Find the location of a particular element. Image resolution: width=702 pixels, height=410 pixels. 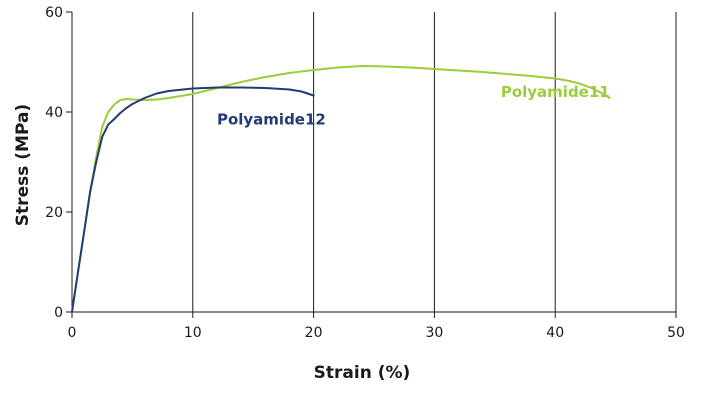

x-axis-title: Strain (%) is located at coordinates (362, 373).